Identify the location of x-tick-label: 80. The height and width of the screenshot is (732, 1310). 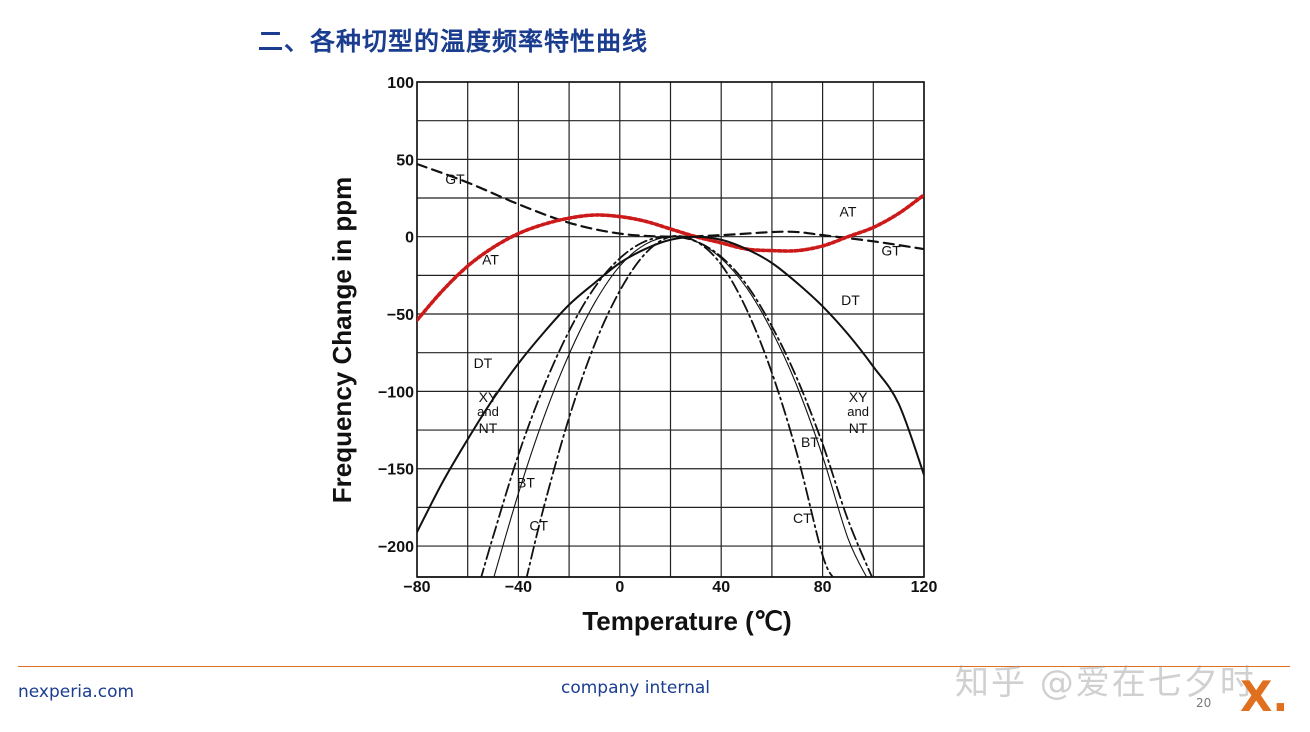
(823, 587).